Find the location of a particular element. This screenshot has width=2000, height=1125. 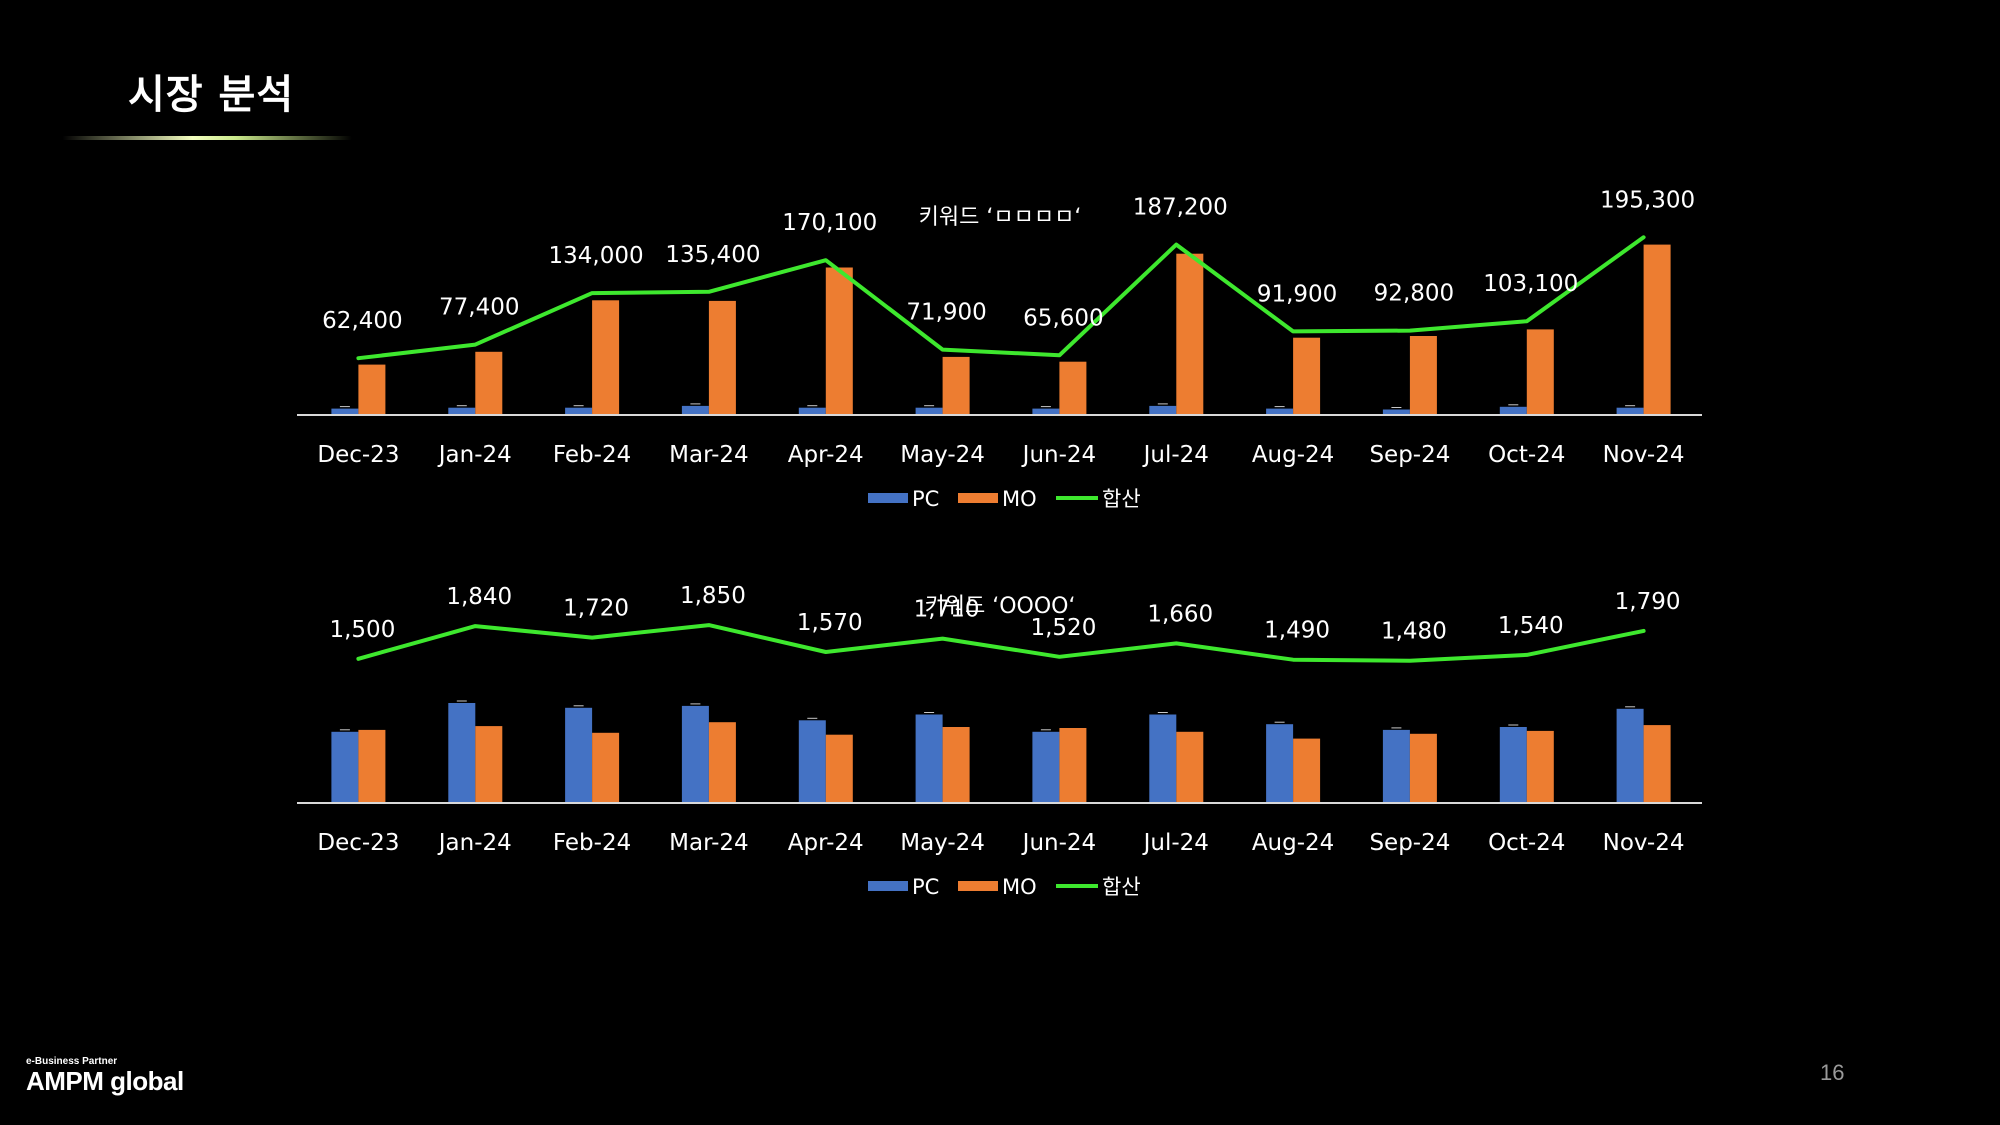

chart2-category-label: May-24 is located at coordinates (942, 843).